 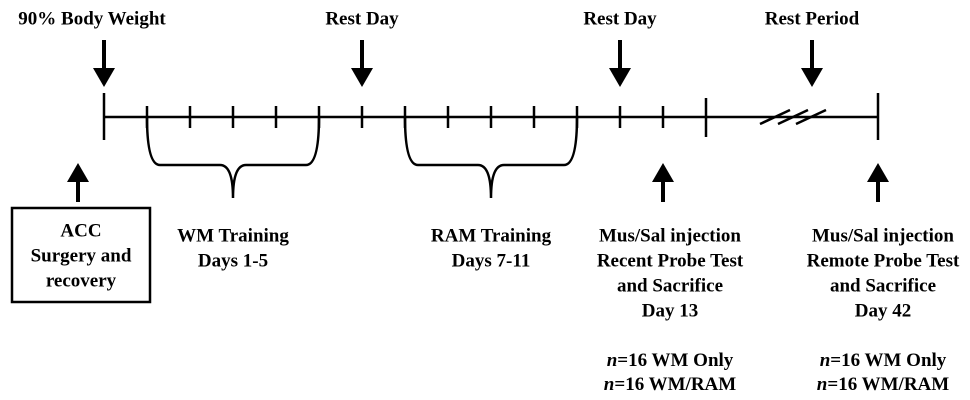 I want to click on surgery-box, so click(x=81, y=255).